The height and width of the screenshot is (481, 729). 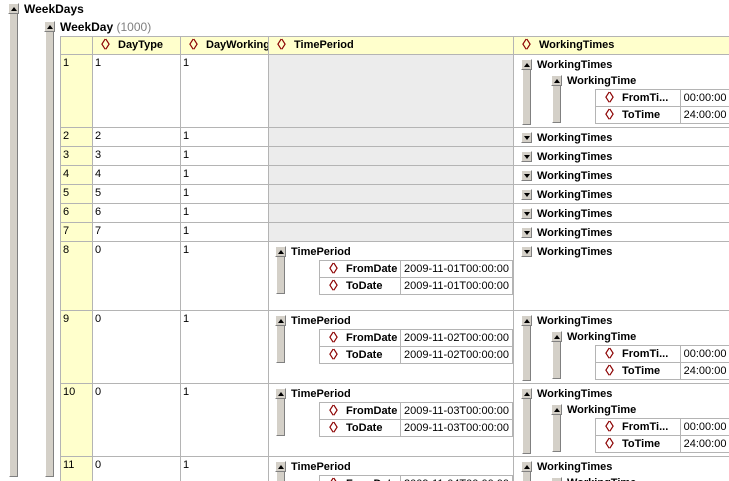 I want to click on row-number-cell: 6, so click(x=76, y=213).